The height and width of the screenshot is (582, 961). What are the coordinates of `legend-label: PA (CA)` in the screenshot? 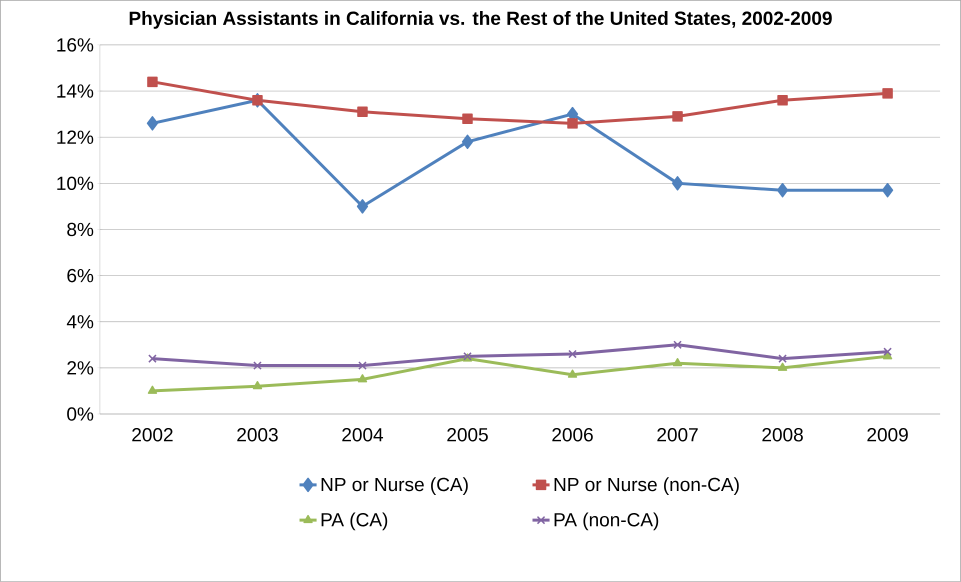 It's located at (355, 521).